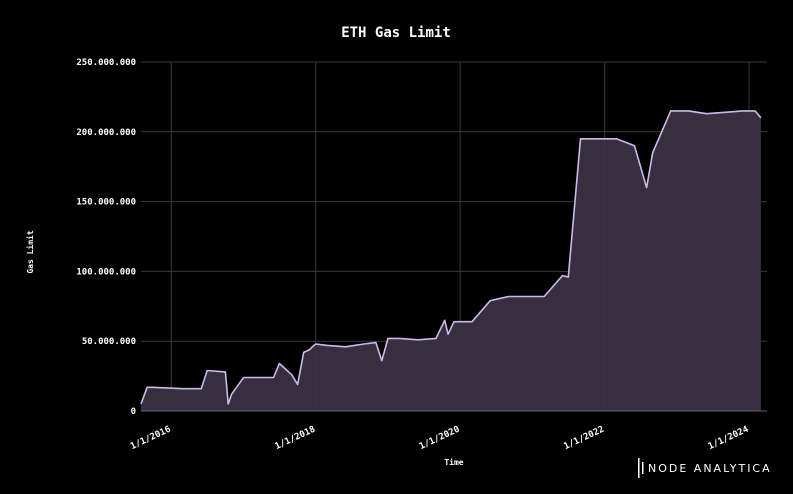 The height and width of the screenshot is (494, 793). I want to click on y-axis-label: Gas Limit, so click(30, 252).